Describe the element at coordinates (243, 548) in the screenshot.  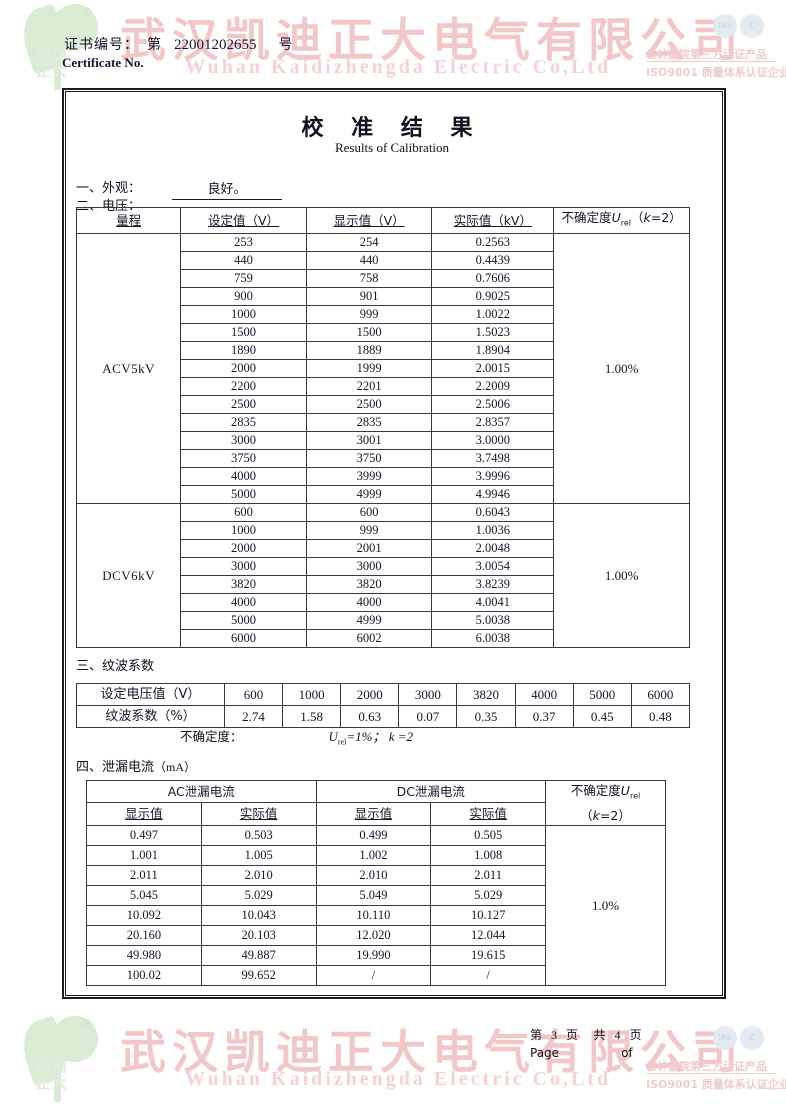
I see `cell-set-value: 2000` at that location.